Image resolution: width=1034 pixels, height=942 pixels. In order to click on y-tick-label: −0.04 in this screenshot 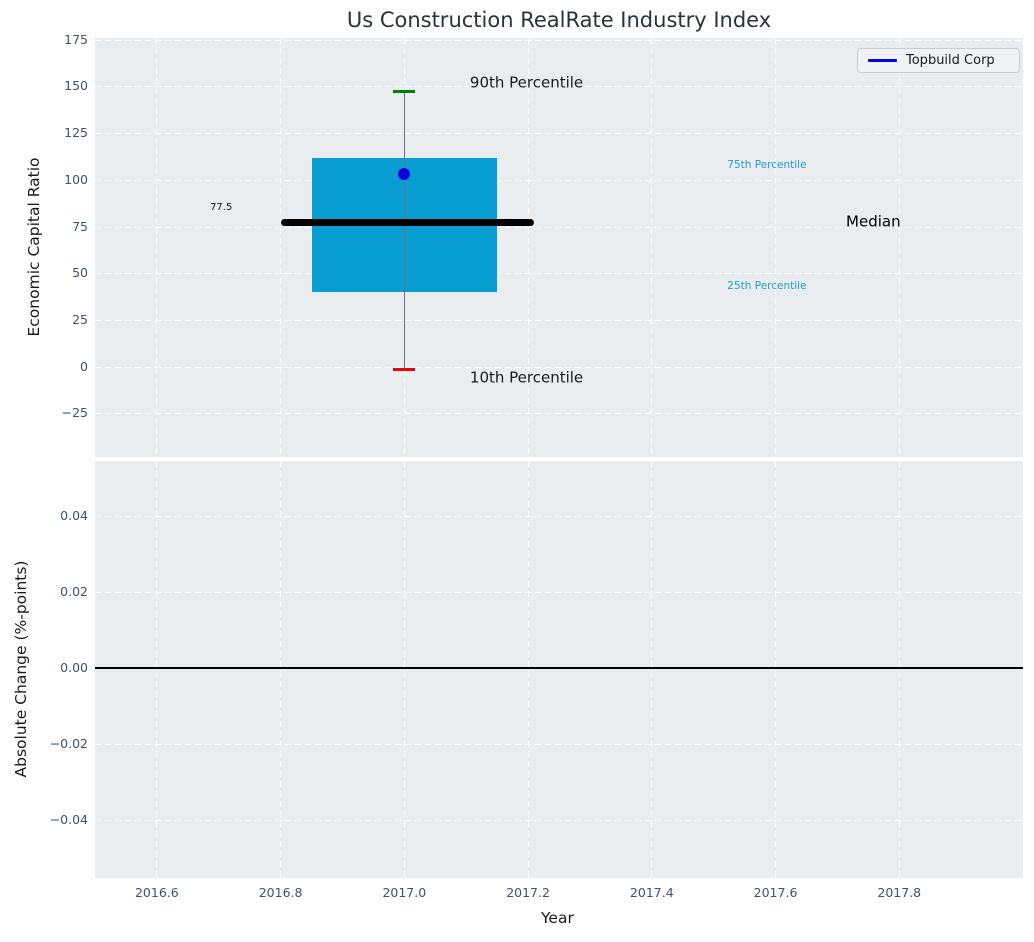, I will do `click(68, 819)`.